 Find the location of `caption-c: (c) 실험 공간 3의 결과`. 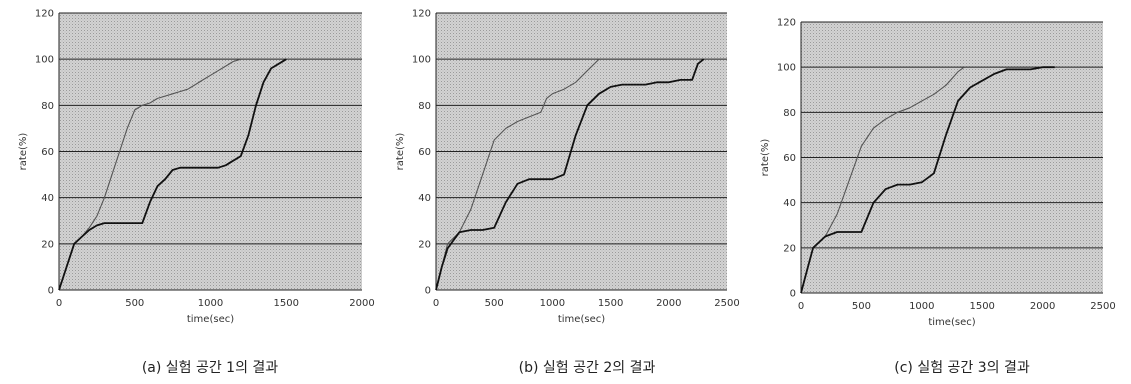

caption-c: (c) 실험 공간 3의 결과 is located at coordinates (962, 368).